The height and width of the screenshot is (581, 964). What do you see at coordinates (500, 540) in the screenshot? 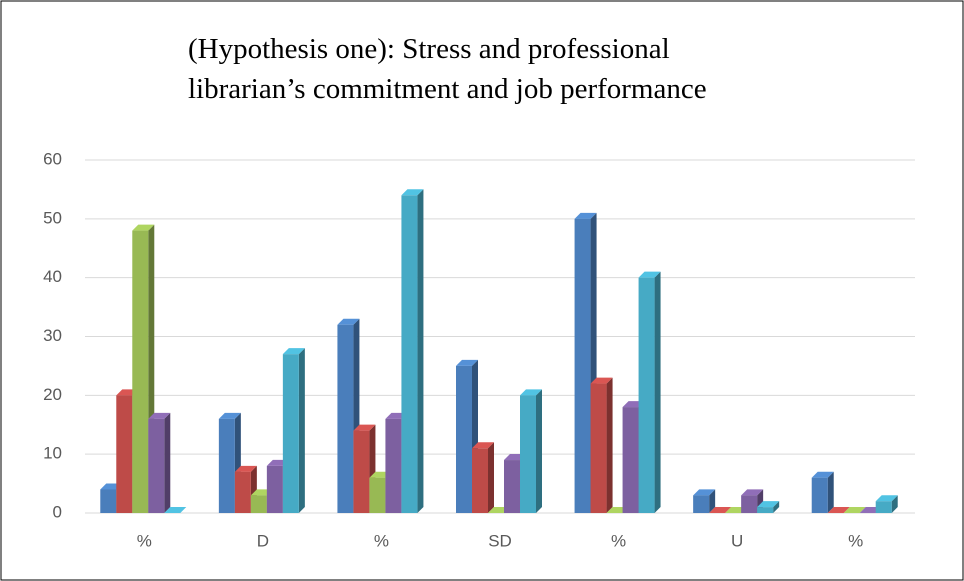
I see `x-tick-label: SD` at bounding box center [500, 540].